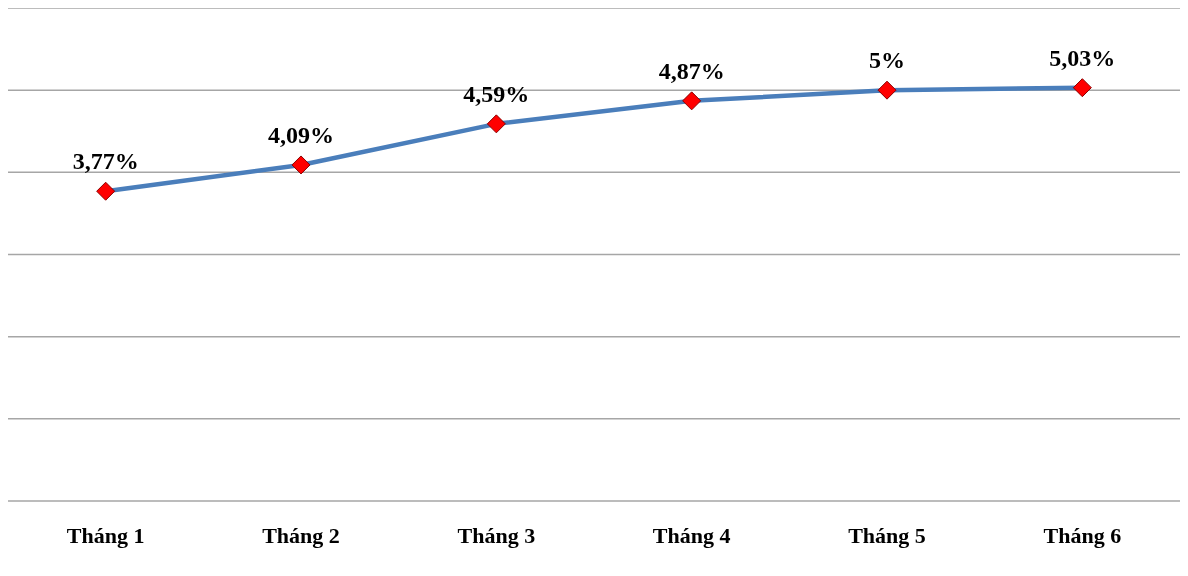  What do you see at coordinates (691, 535) in the screenshot?
I see `x-tick-label: Tháng 4` at bounding box center [691, 535].